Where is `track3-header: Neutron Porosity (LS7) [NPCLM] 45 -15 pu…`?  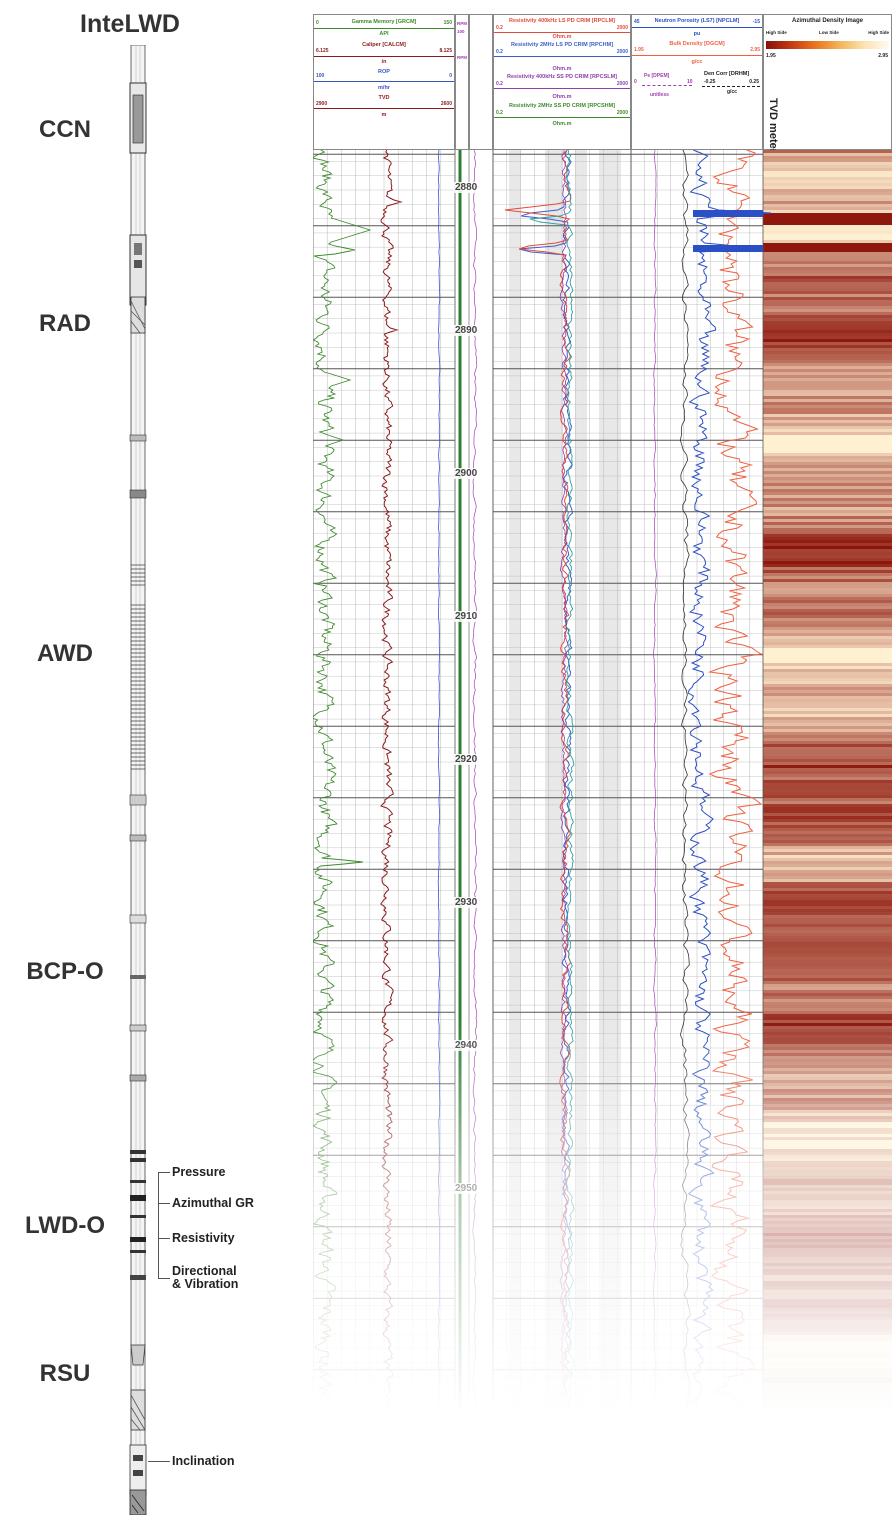 track3-header: Neutron Porosity (LS7) [NPCLM] 45 -15 pu… is located at coordinates (697, 82).